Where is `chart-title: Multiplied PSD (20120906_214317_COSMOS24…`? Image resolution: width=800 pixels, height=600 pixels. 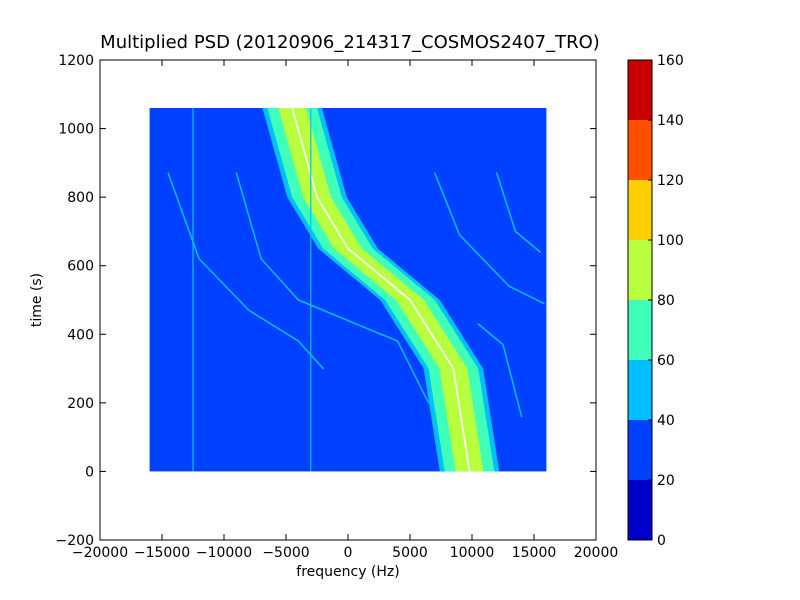 chart-title: Multiplied PSD (20120906_214317_COSMOS24… is located at coordinates (350, 42).